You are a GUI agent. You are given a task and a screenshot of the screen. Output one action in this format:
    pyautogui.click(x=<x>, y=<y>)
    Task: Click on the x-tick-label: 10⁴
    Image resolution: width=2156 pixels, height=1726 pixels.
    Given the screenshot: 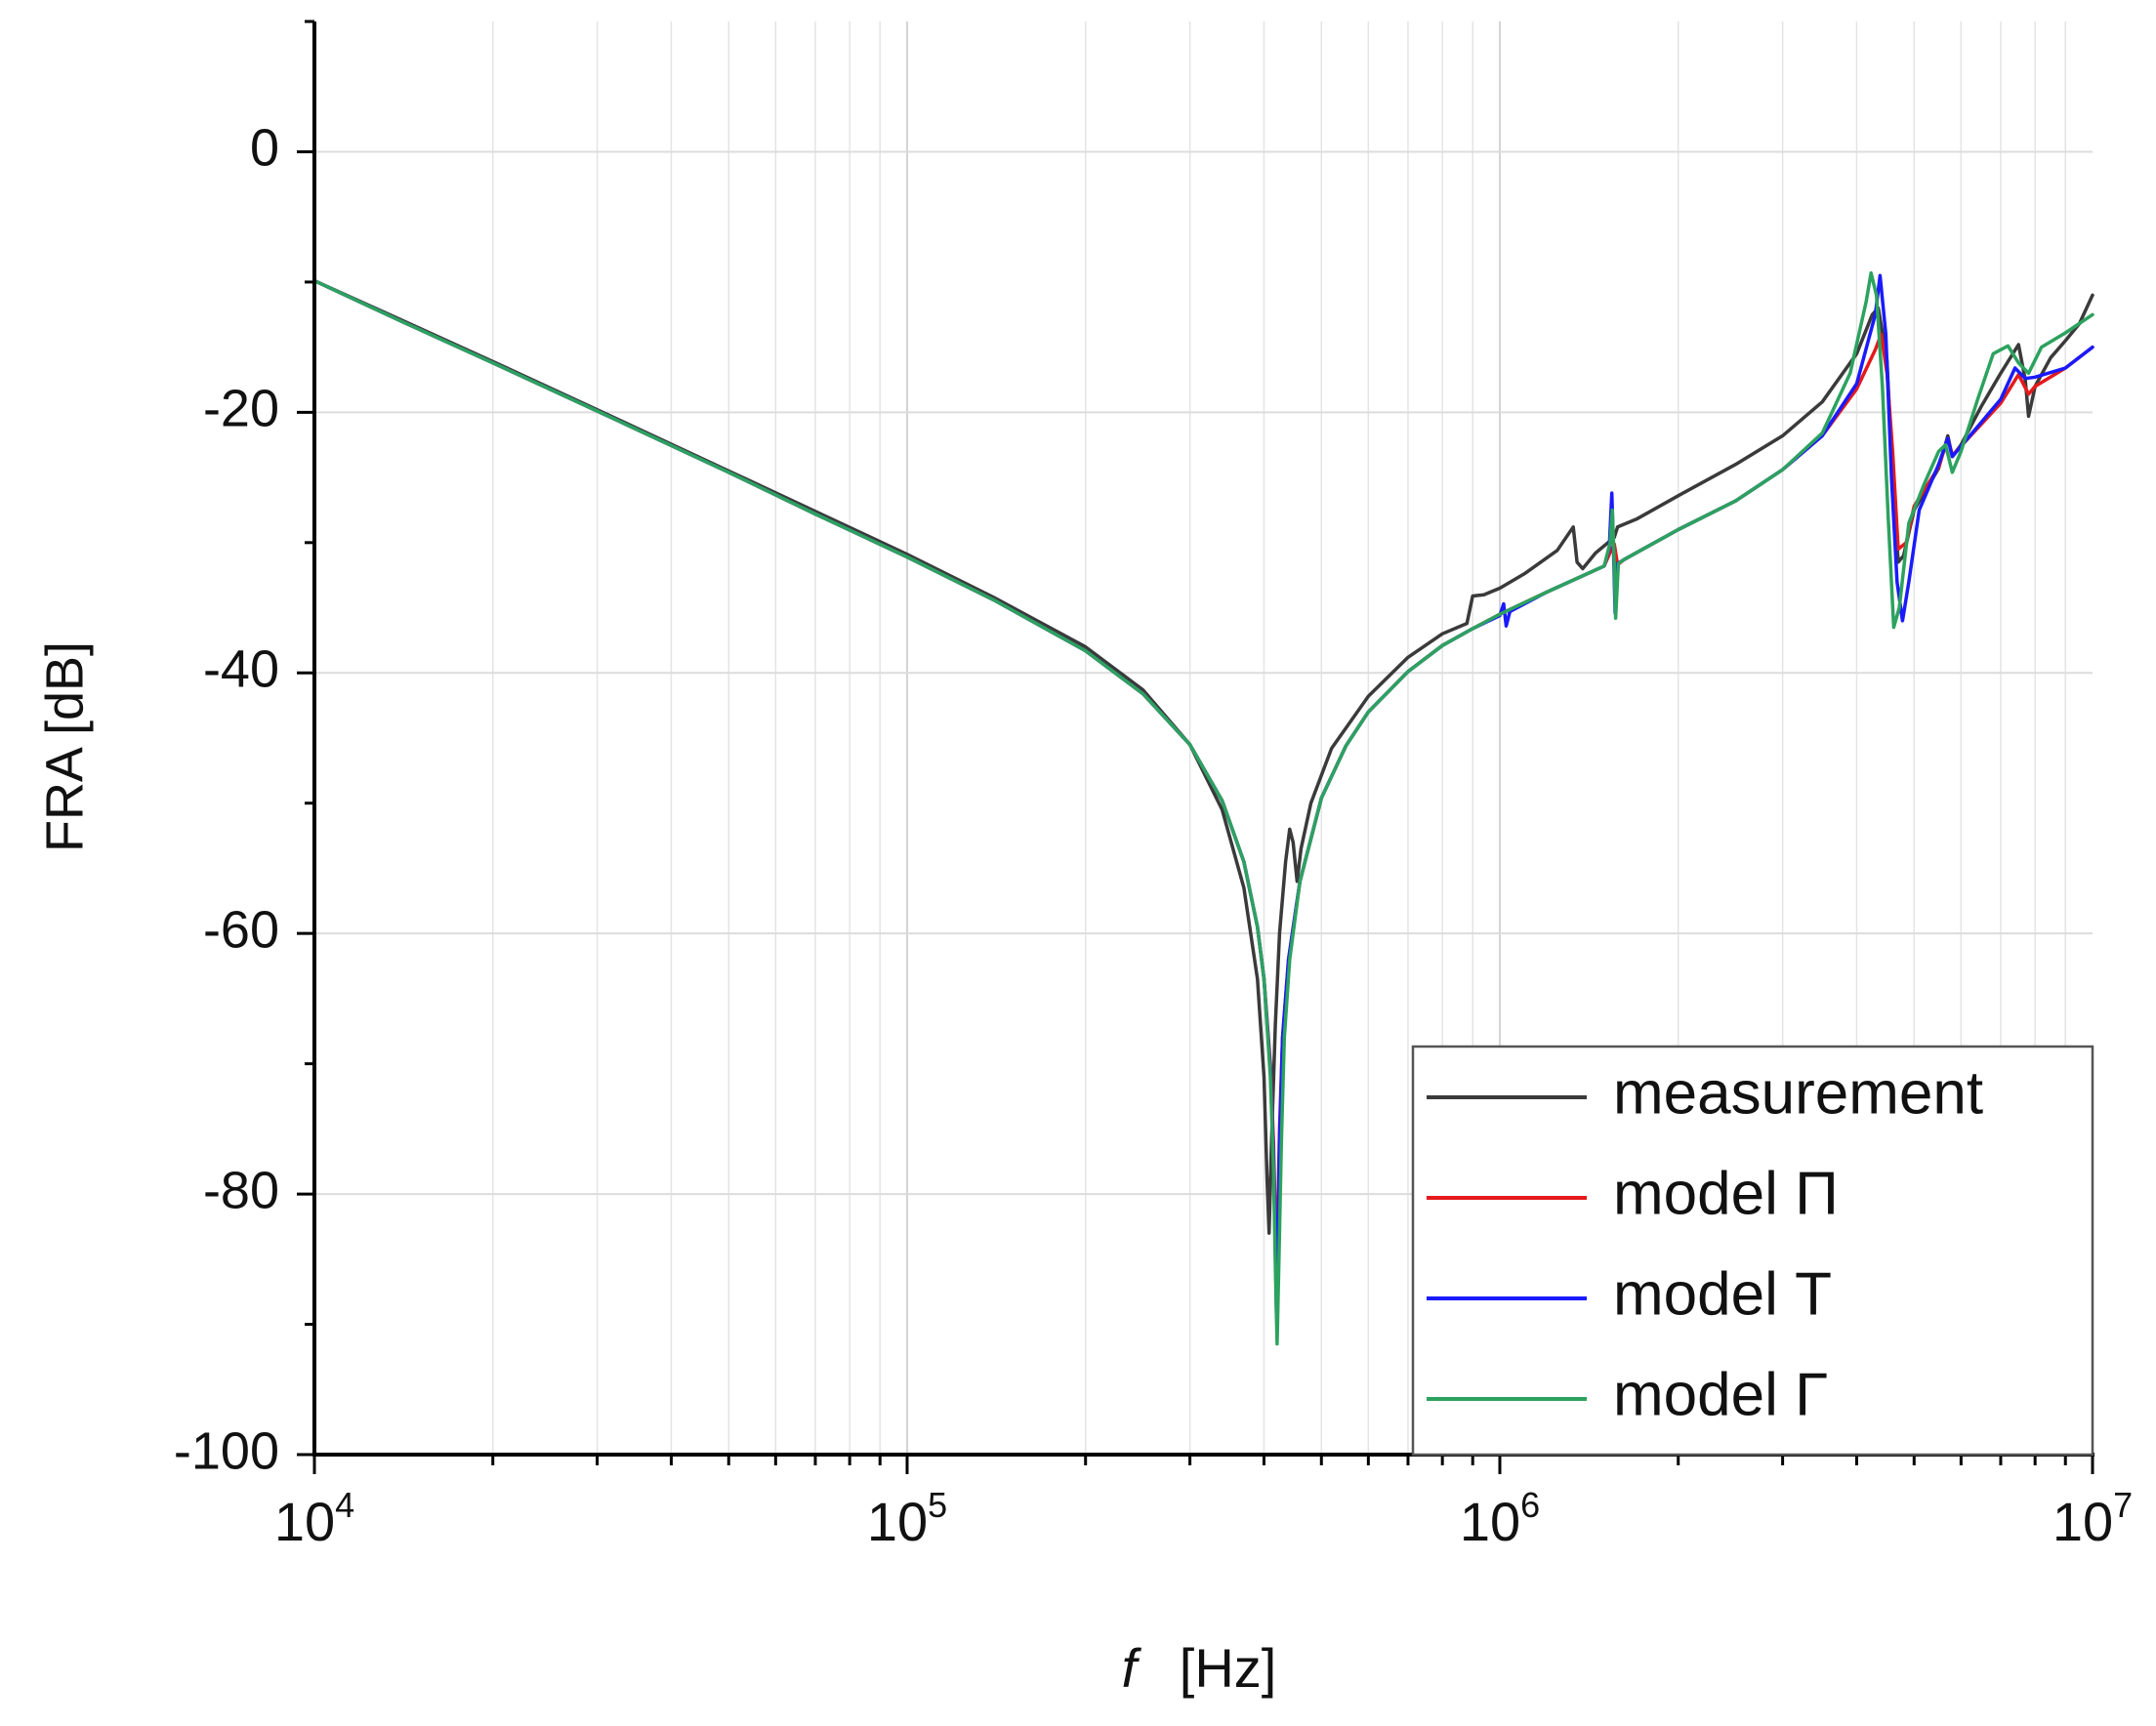 What is the action you would take?
    pyautogui.click(x=314, y=1518)
    